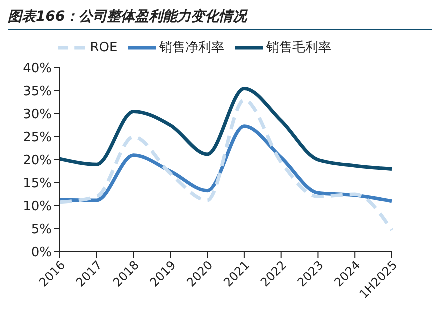 This screenshot has height=323, width=440. I want to click on y-tick-label: 5%, so click(41, 230).